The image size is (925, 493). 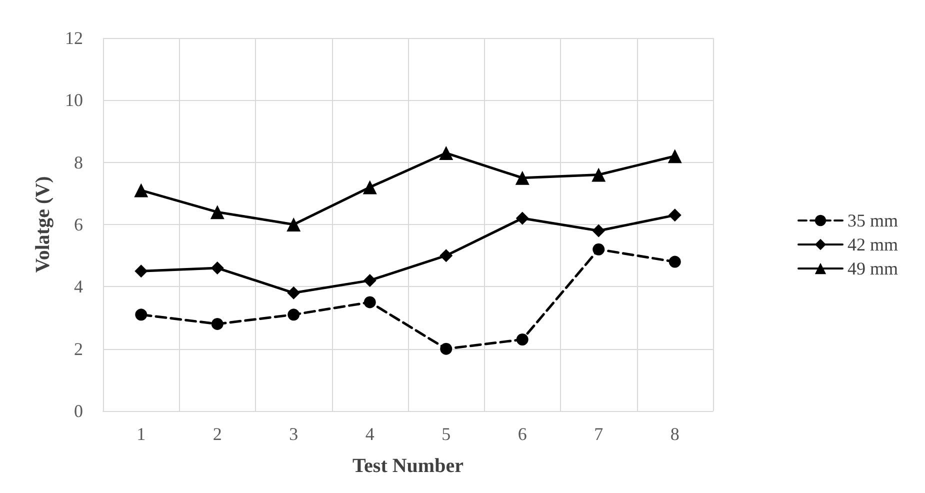 I want to click on x-tick-label: 7, so click(x=599, y=434).